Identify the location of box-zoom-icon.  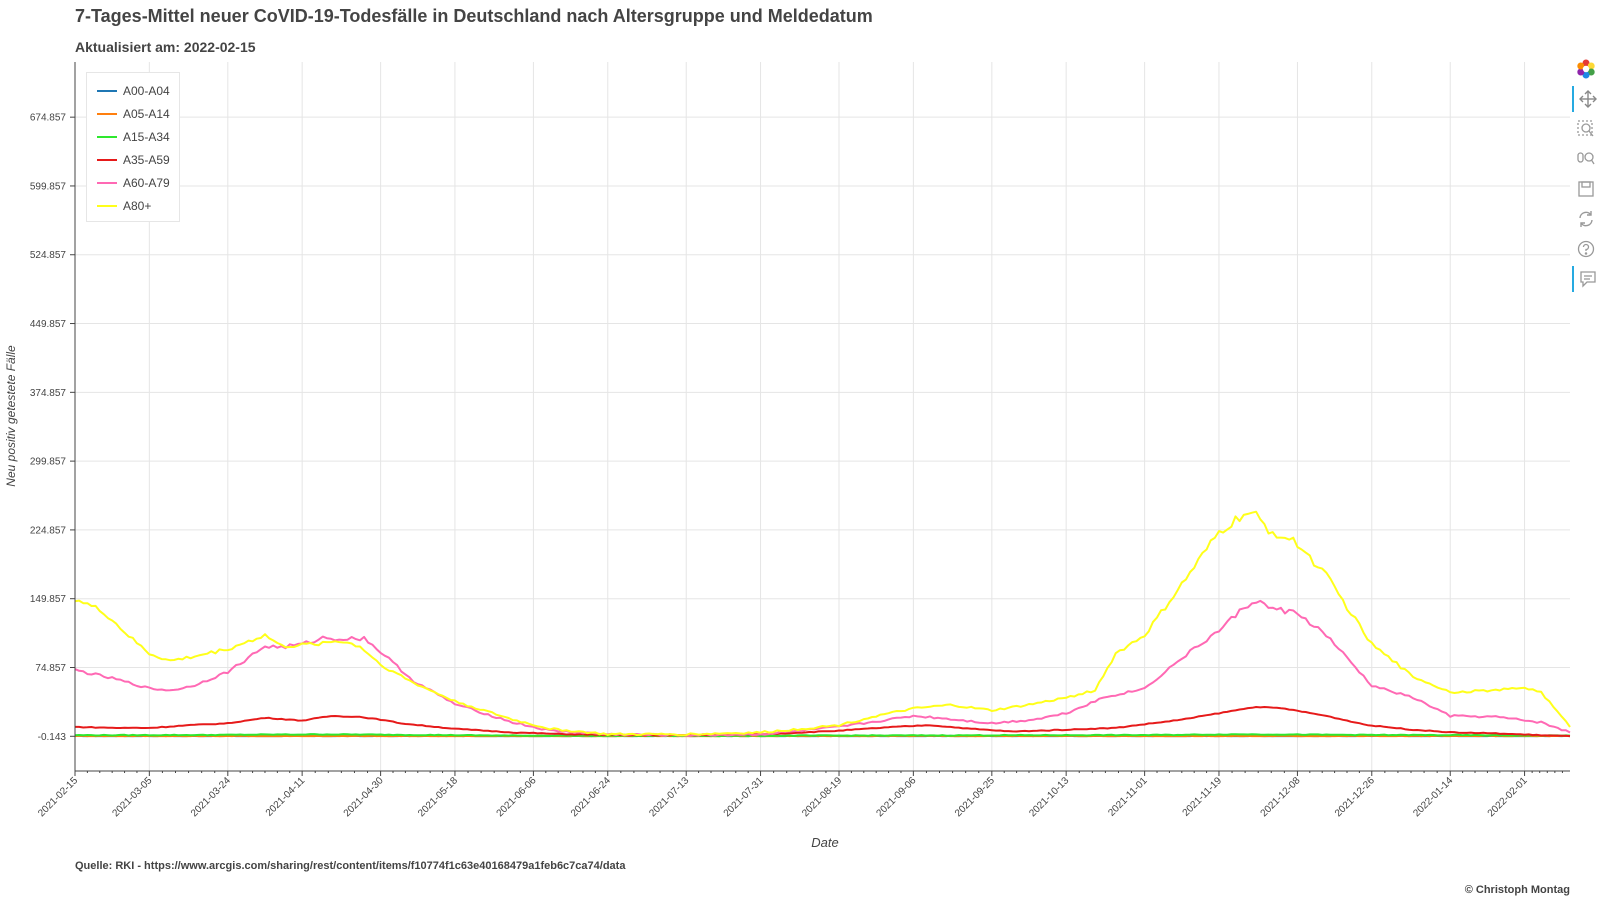
(1586, 129).